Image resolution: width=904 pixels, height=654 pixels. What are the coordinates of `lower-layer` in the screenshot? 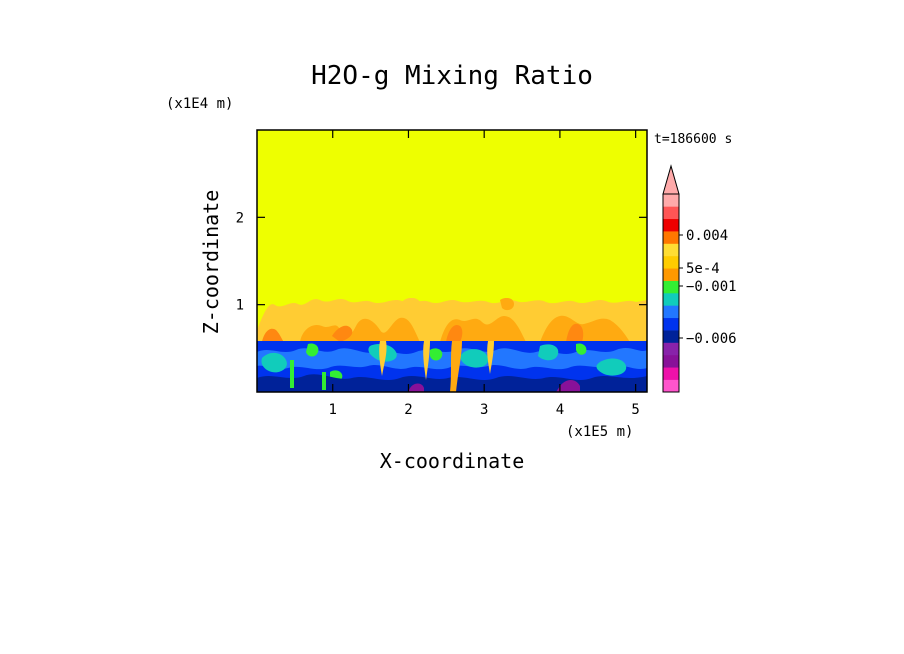 It's located at (452, 366).